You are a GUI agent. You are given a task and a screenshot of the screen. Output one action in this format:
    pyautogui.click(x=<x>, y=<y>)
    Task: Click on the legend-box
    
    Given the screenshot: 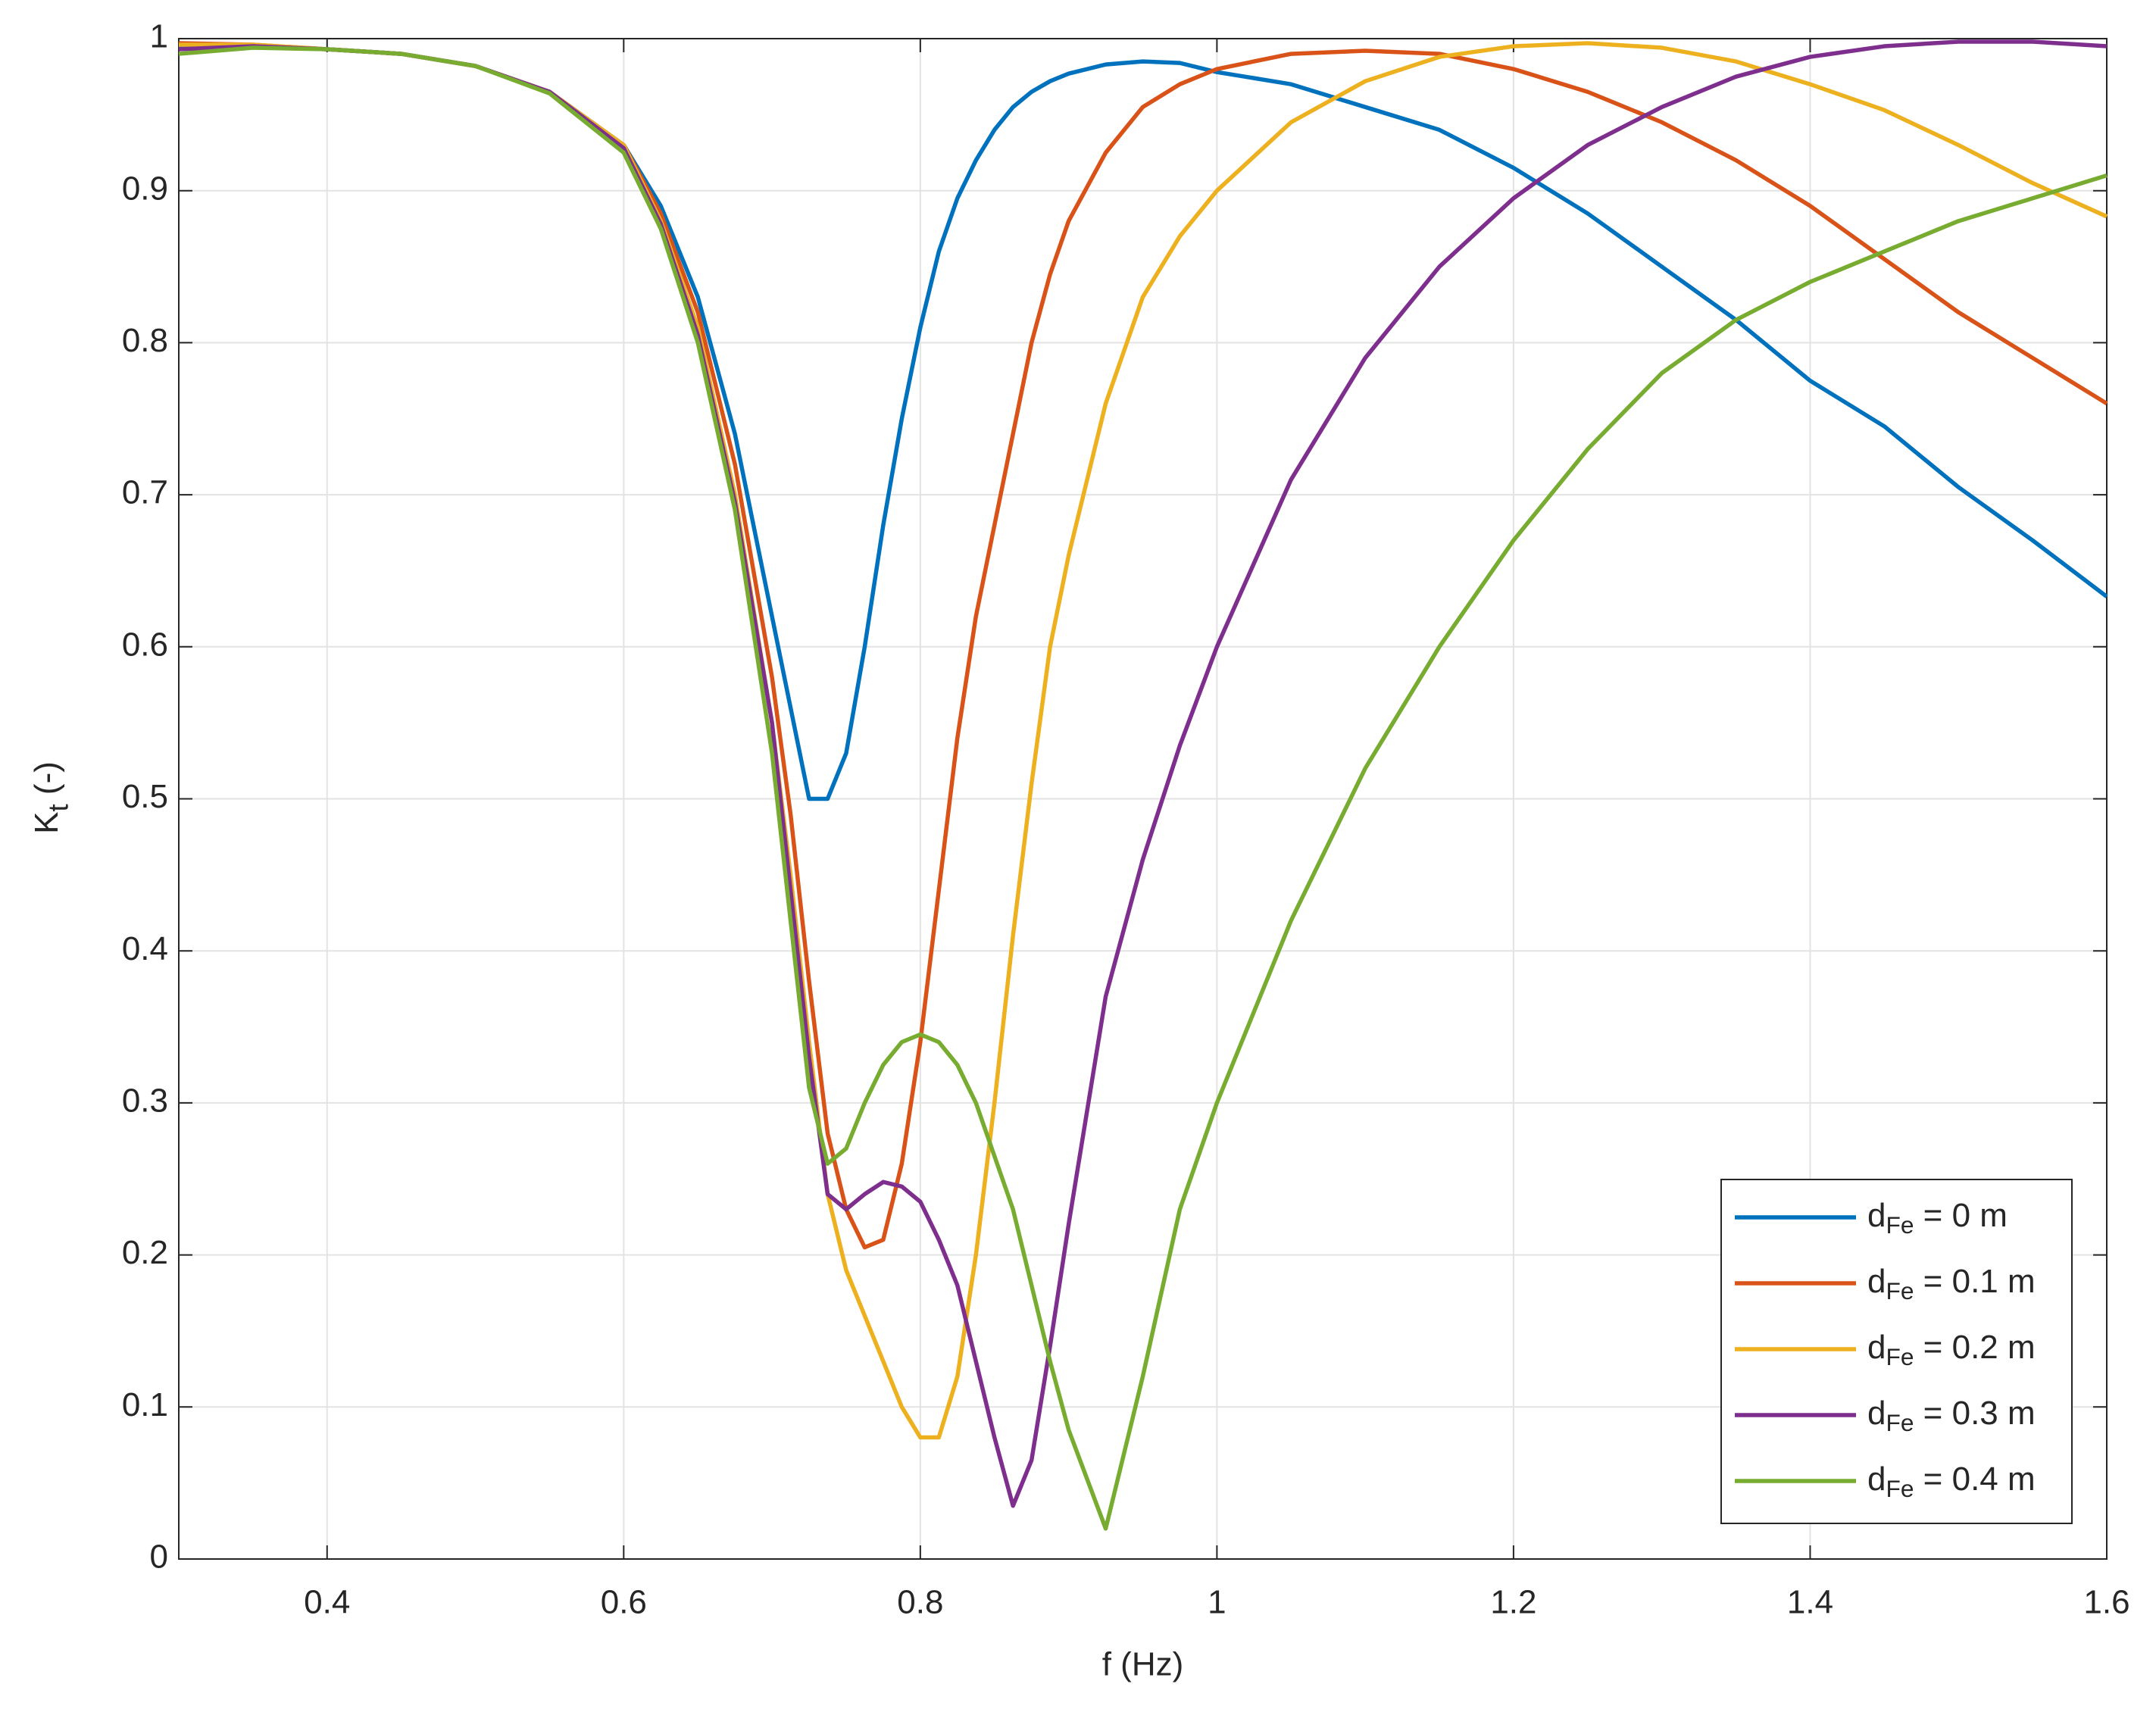 What is the action you would take?
    pyautogui.click(x=1897, y=1351)
    